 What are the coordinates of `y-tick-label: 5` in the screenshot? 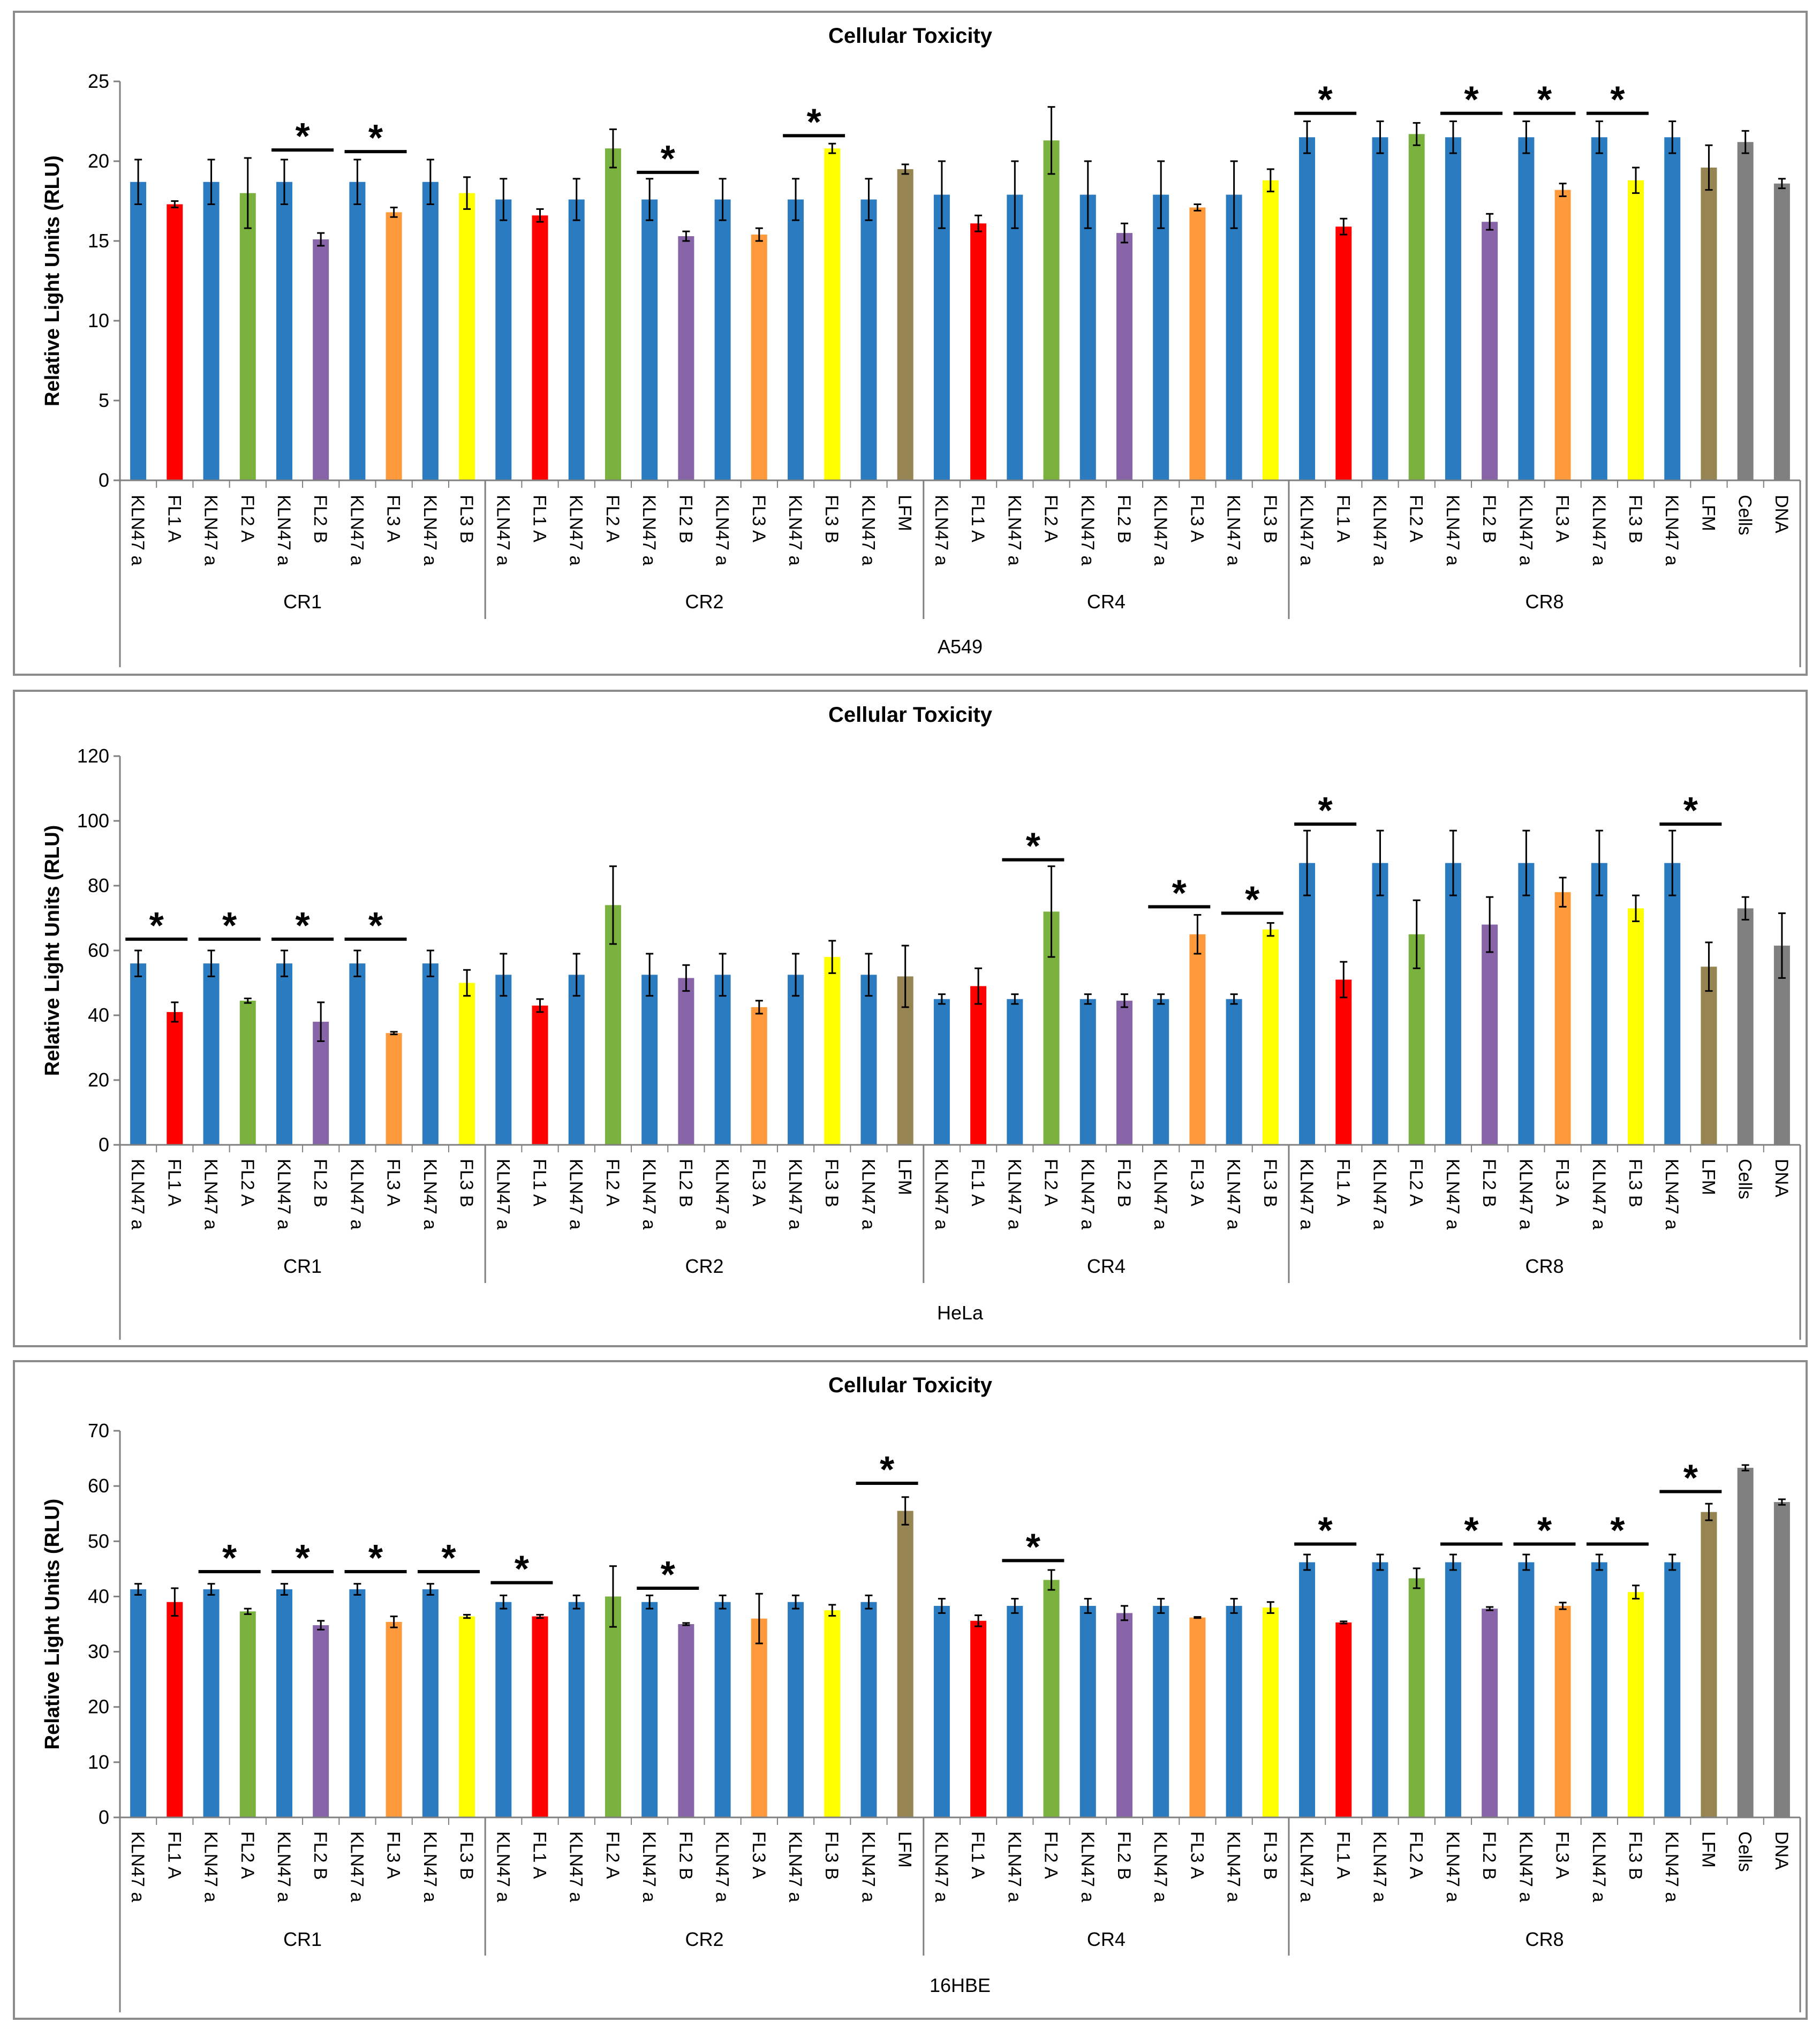 It's located at (104, 400).